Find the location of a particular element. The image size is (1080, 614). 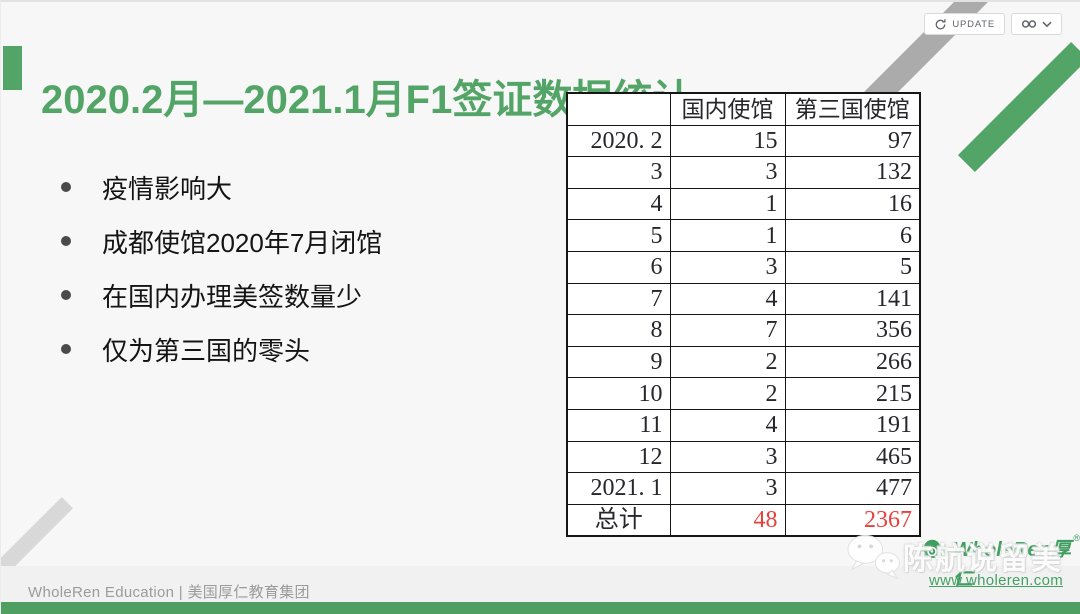

list-item: 成都使馆2020年7月闭馆 is located at coordinates (221, 241).